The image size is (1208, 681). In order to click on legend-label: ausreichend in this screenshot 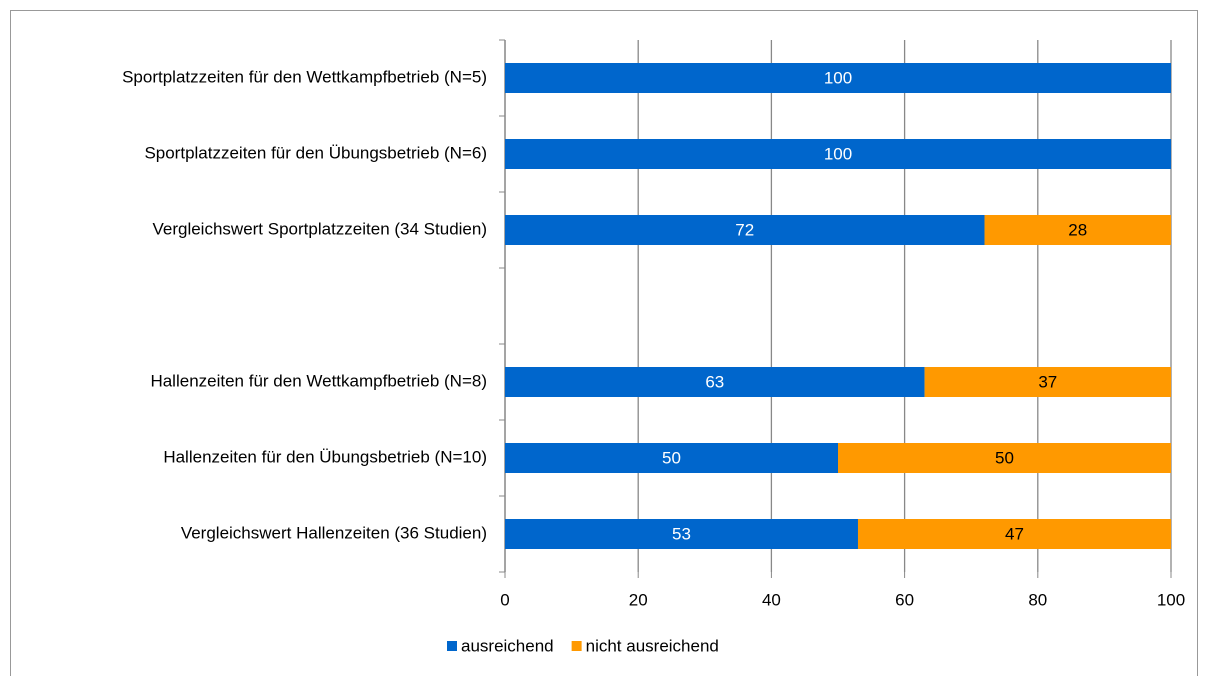, I will do `click(507, 645)`.